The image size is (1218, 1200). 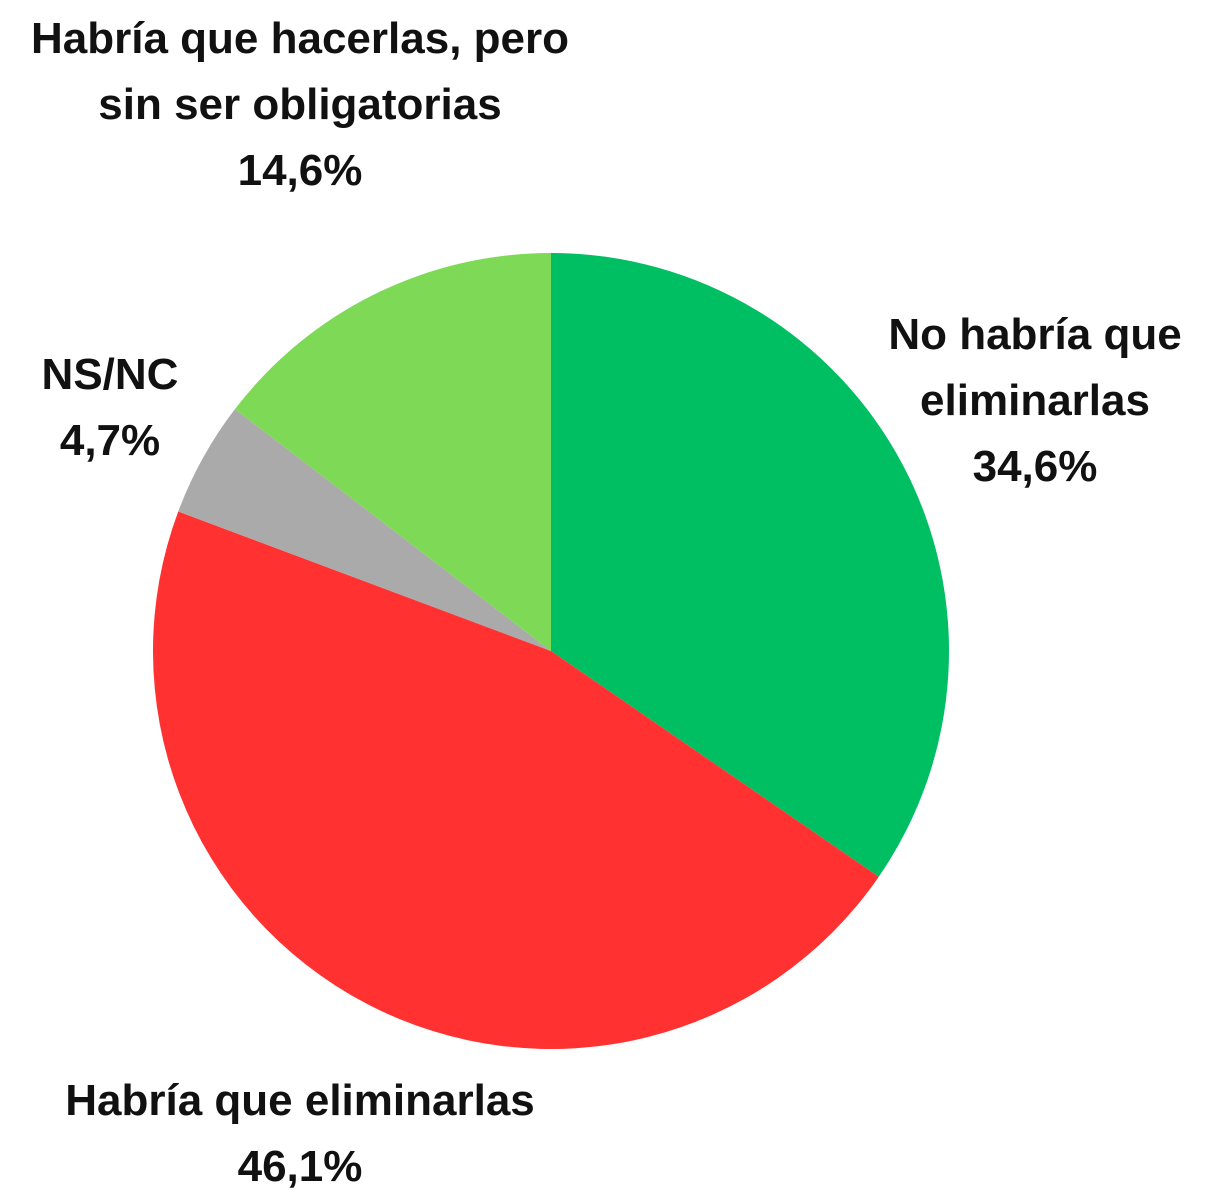 What do you see at coordinates (110, 374) in the screenshot?
I see `category-name: NS/NC` at bounding box center [110, 374].